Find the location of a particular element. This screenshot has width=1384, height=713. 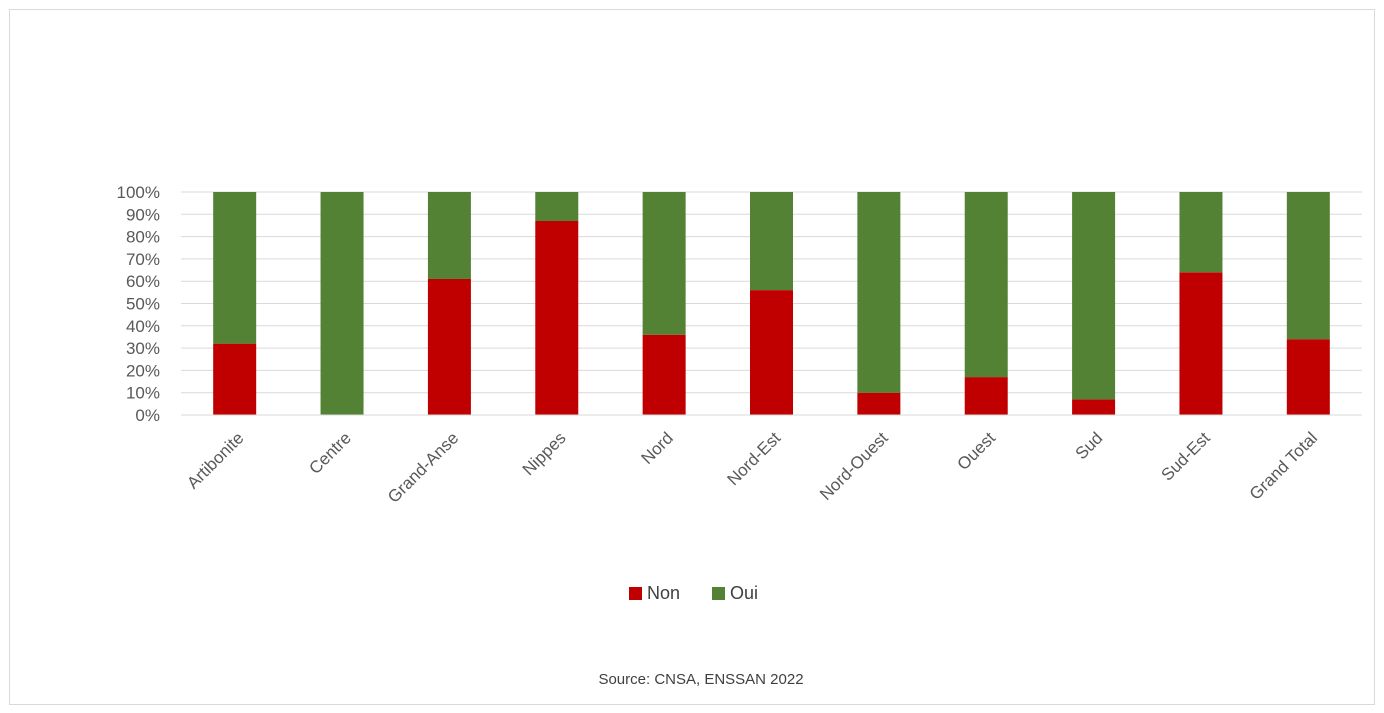

bar-oui-sud is located at coordinates (1094, 296).